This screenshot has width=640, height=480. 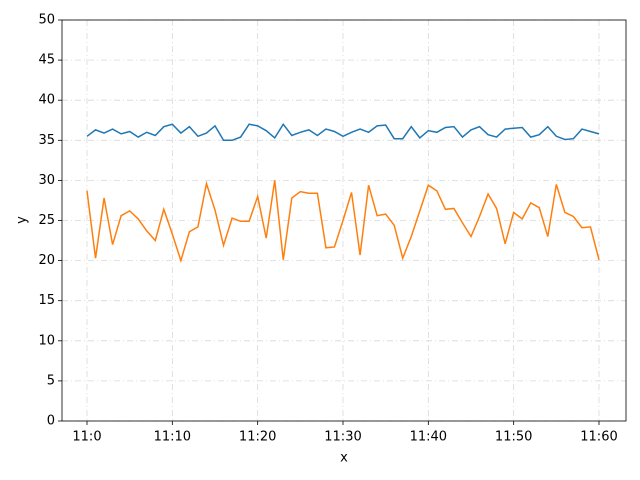 What do you see at coordinates (46, 340) in the screenshot?
I see `y-tick-label: 10` at bounding box center [46, 340].